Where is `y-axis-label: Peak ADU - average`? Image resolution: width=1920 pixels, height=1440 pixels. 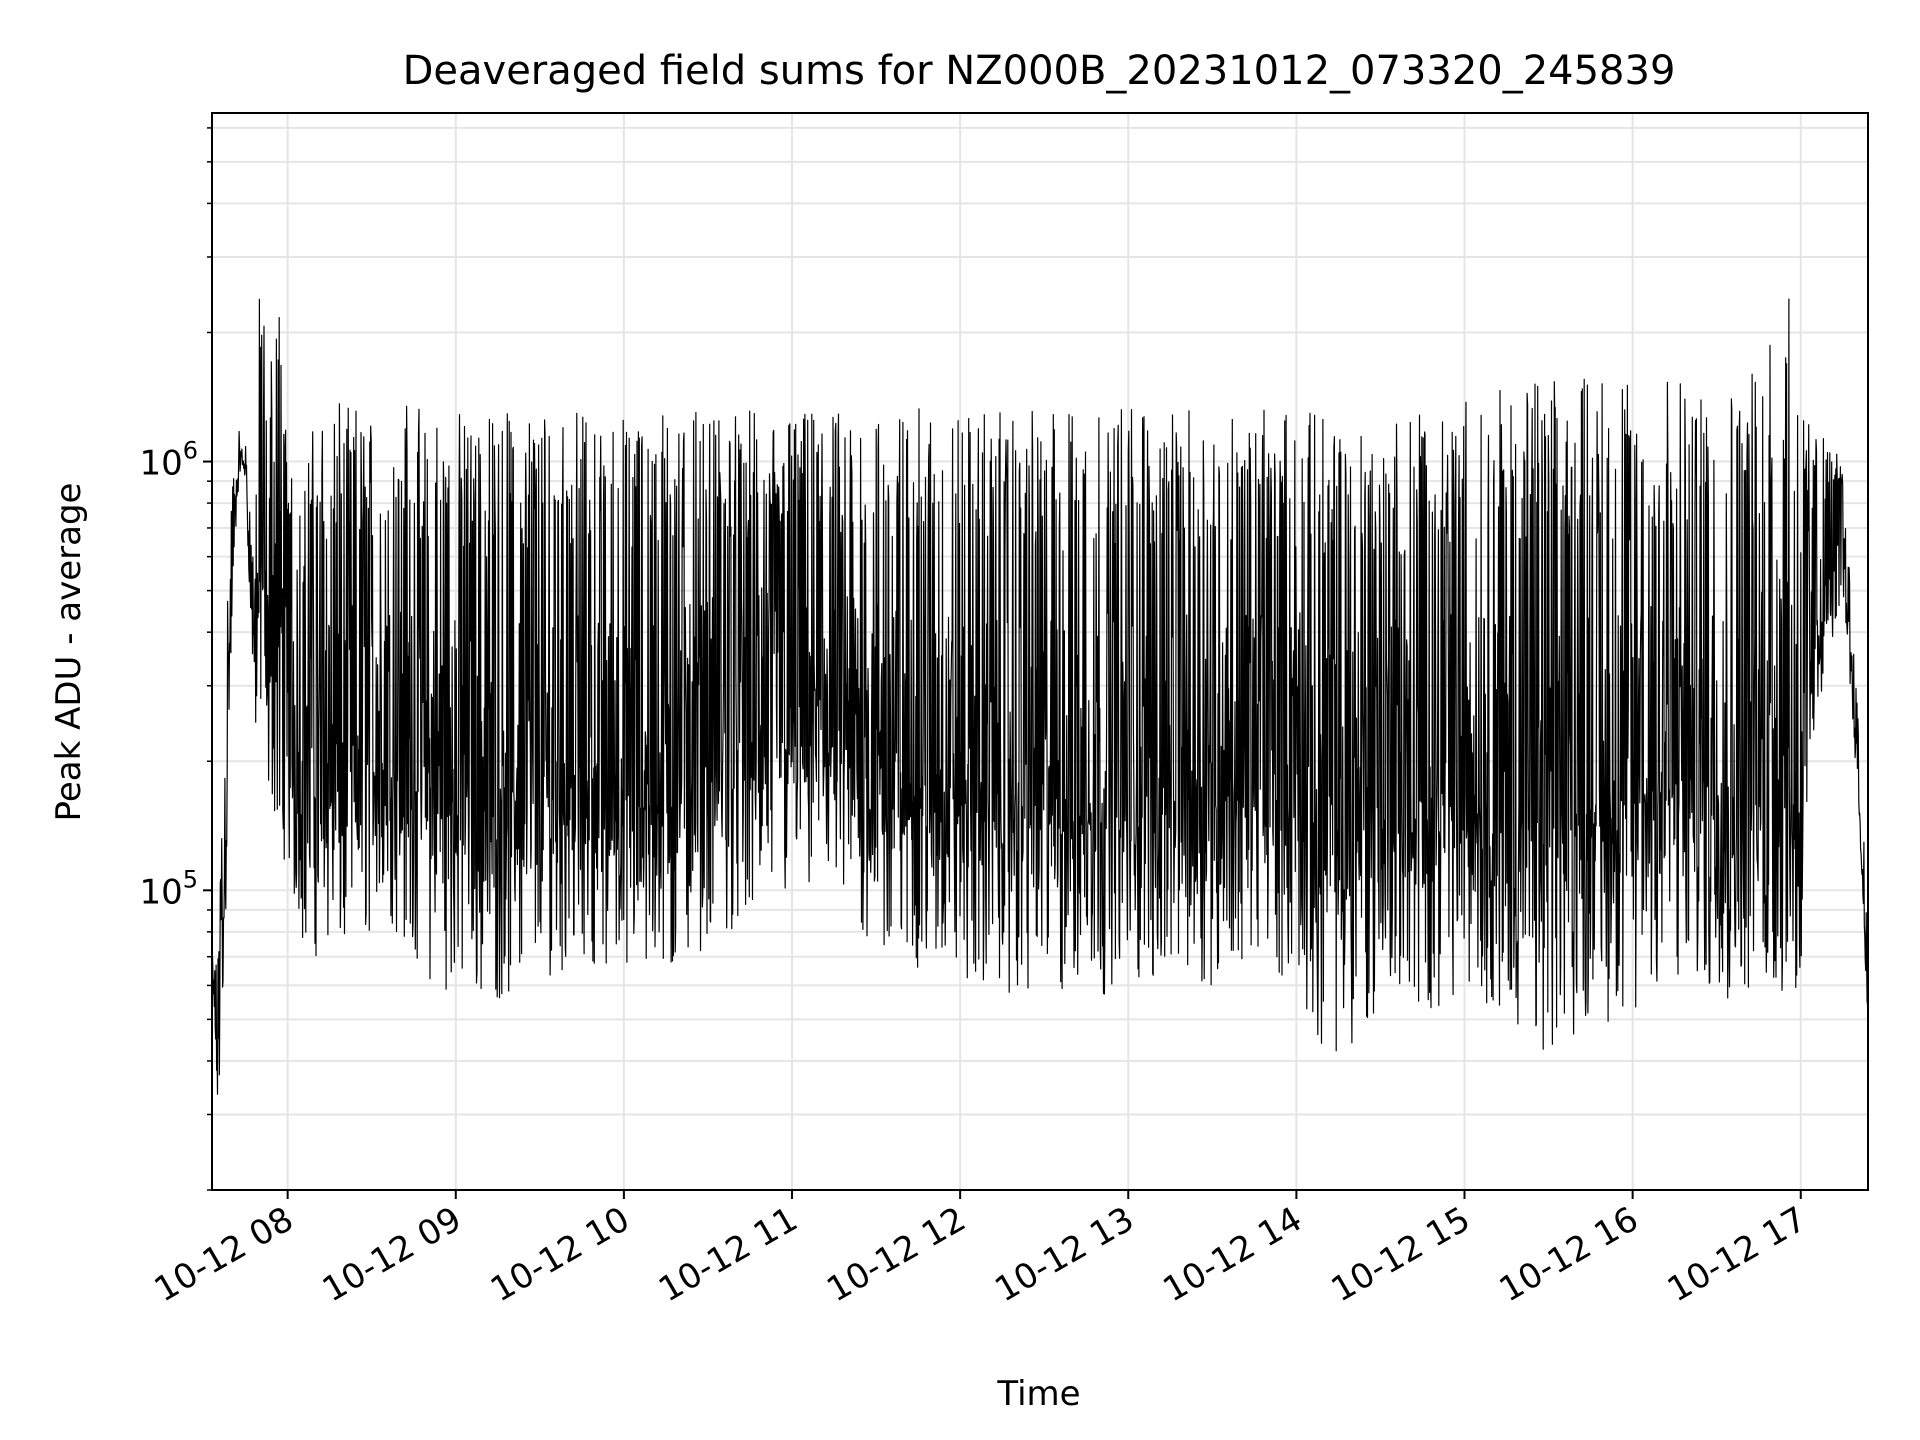 y-axis-label: Peak ADU - average is located at coordinates (69, 652).